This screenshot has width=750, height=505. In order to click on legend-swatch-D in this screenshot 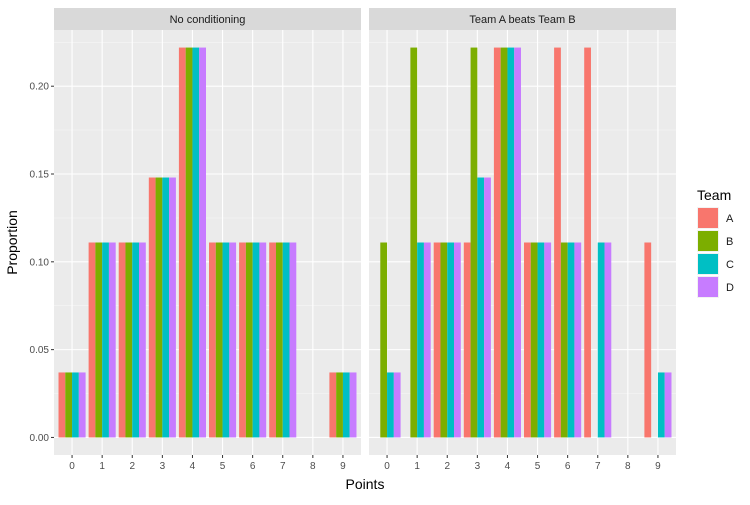, I will do `click(708, 287)`.